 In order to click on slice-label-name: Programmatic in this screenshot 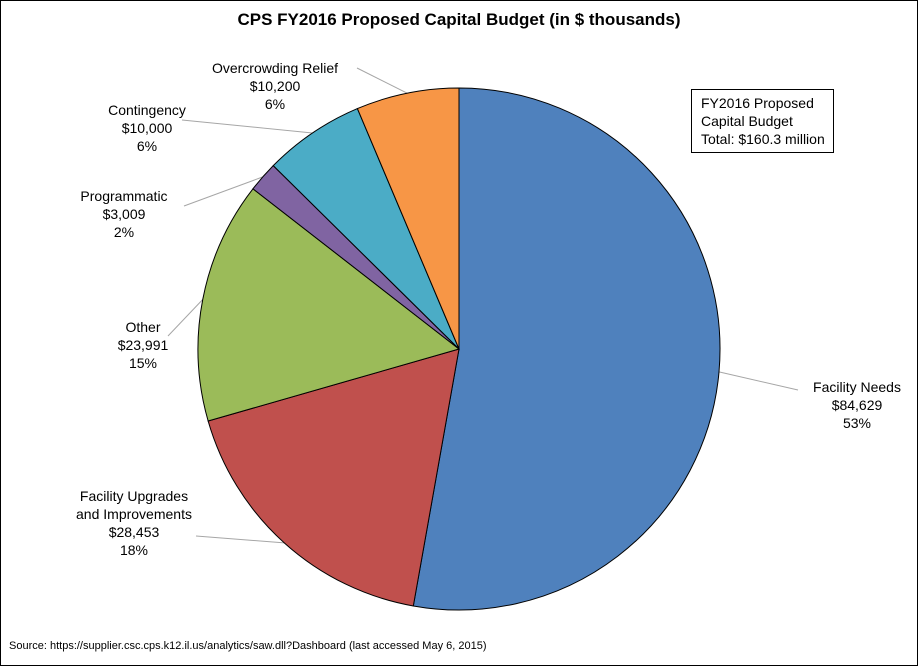, I will do `click(124, 196)`.